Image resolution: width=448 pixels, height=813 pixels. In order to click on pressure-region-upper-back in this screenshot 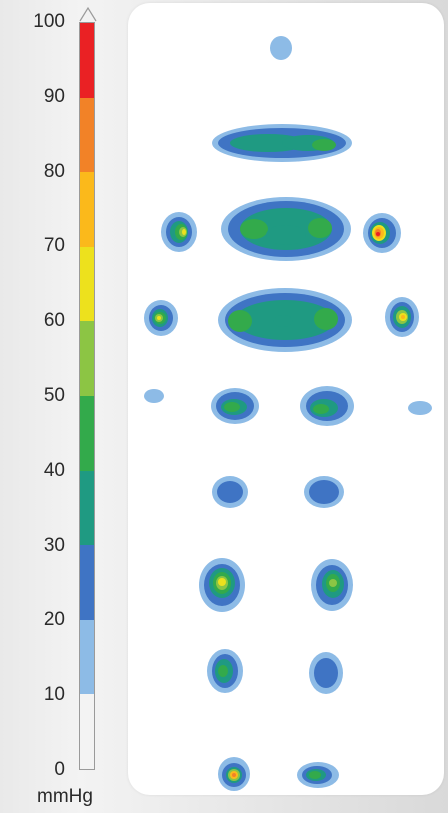, I will do `click(286, 229)`.